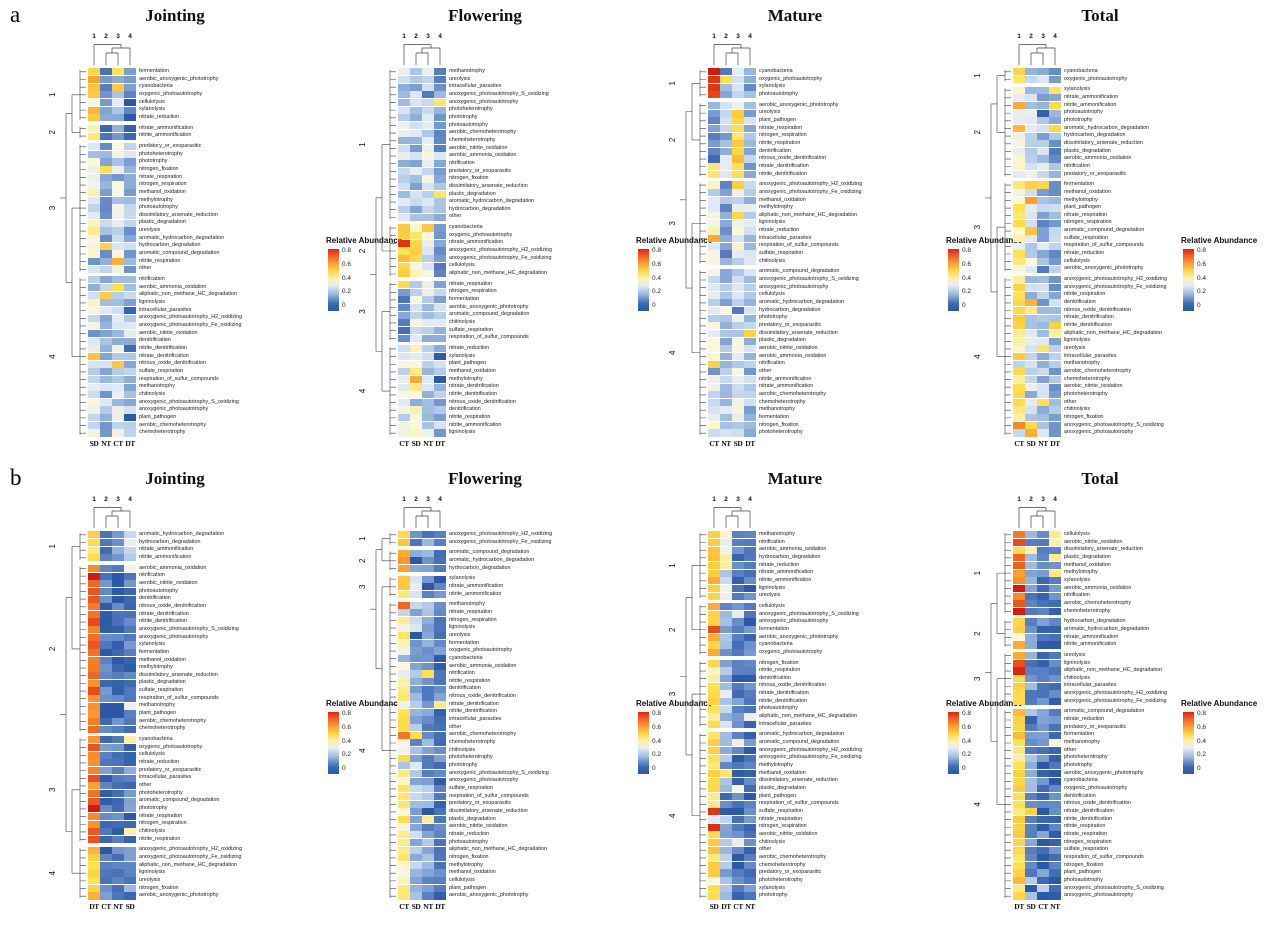 The height and width of the screenshot is (927, 1268). What do you see at coordinates (967, 755) in the screenshot?
I see `legend-tick-label: 0.2` at bounding box center [967, 755].